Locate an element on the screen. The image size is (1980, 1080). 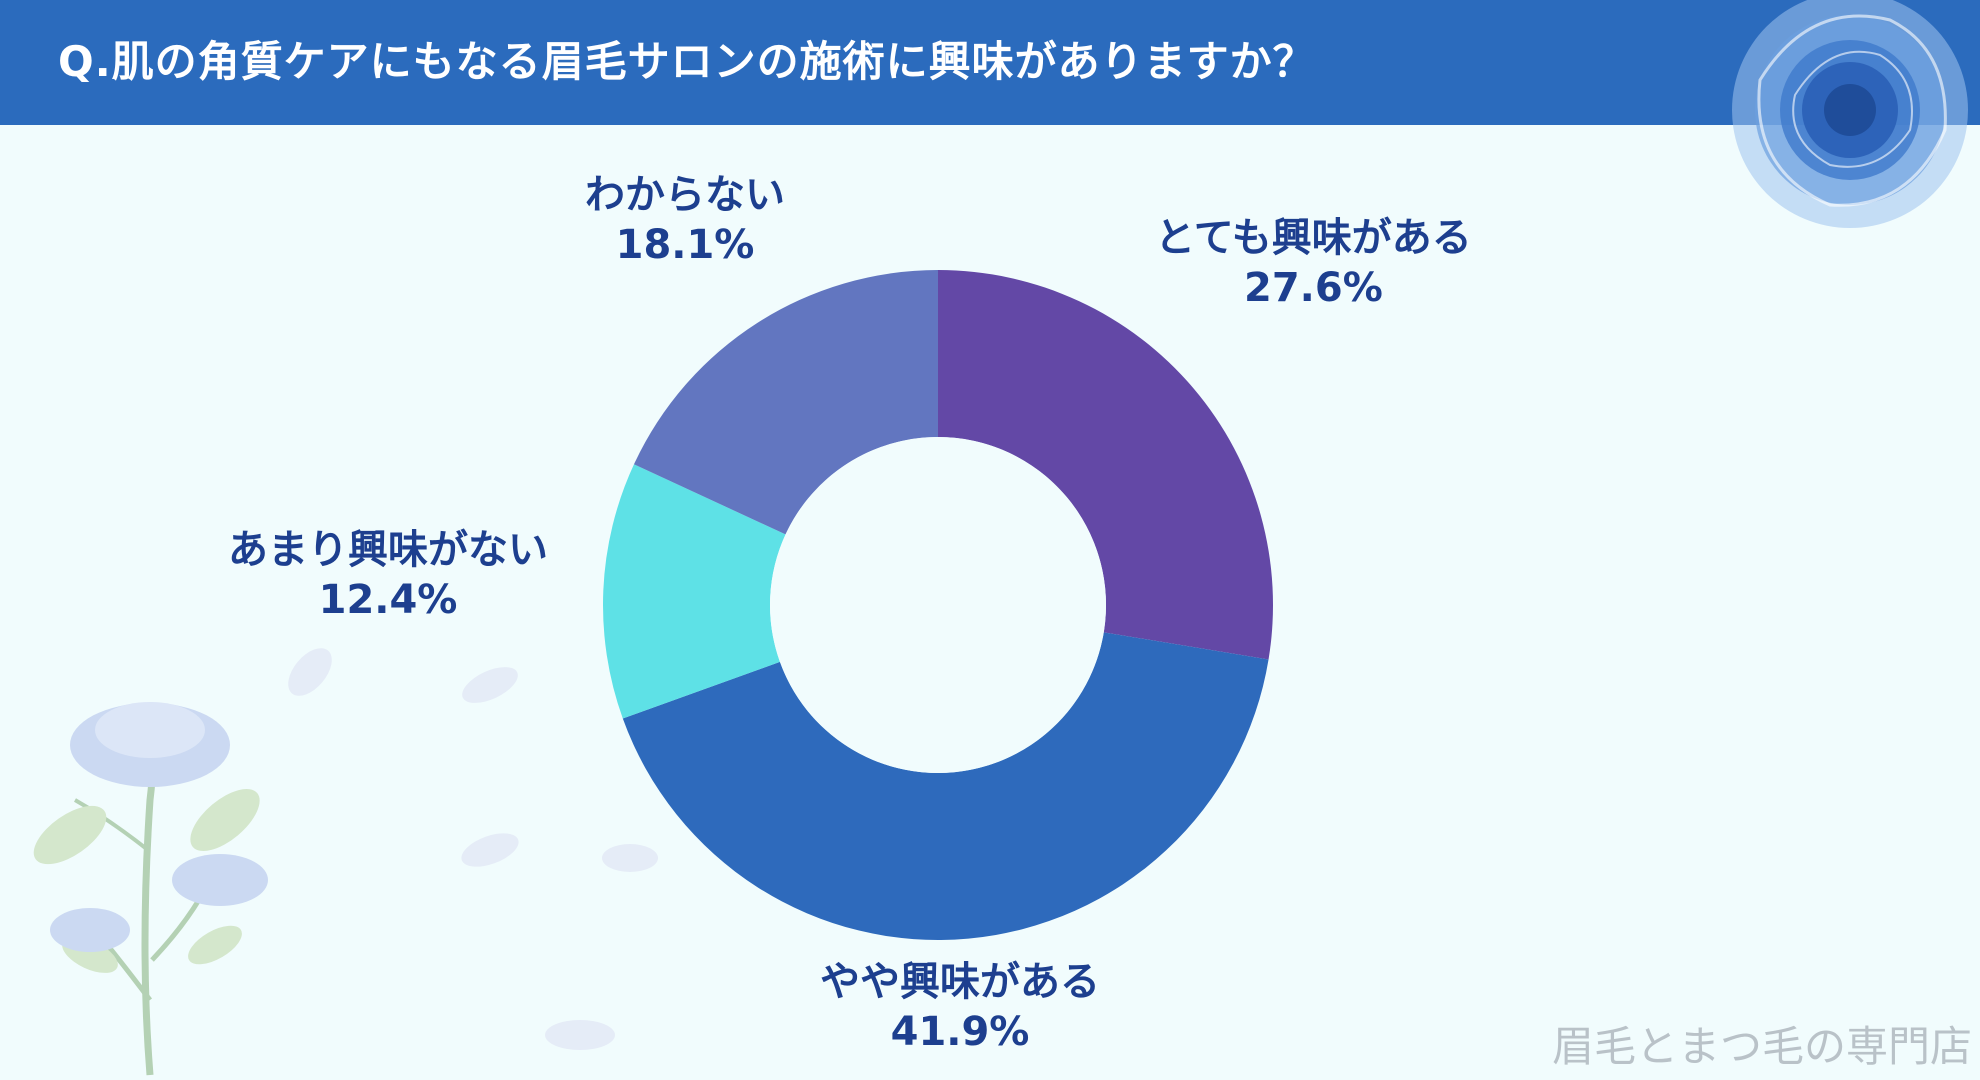
title-bar: Q.肌の角質ケアにもなる眉毛サロンの施術に興味がありますか？ is located at coordinates (990, 62).